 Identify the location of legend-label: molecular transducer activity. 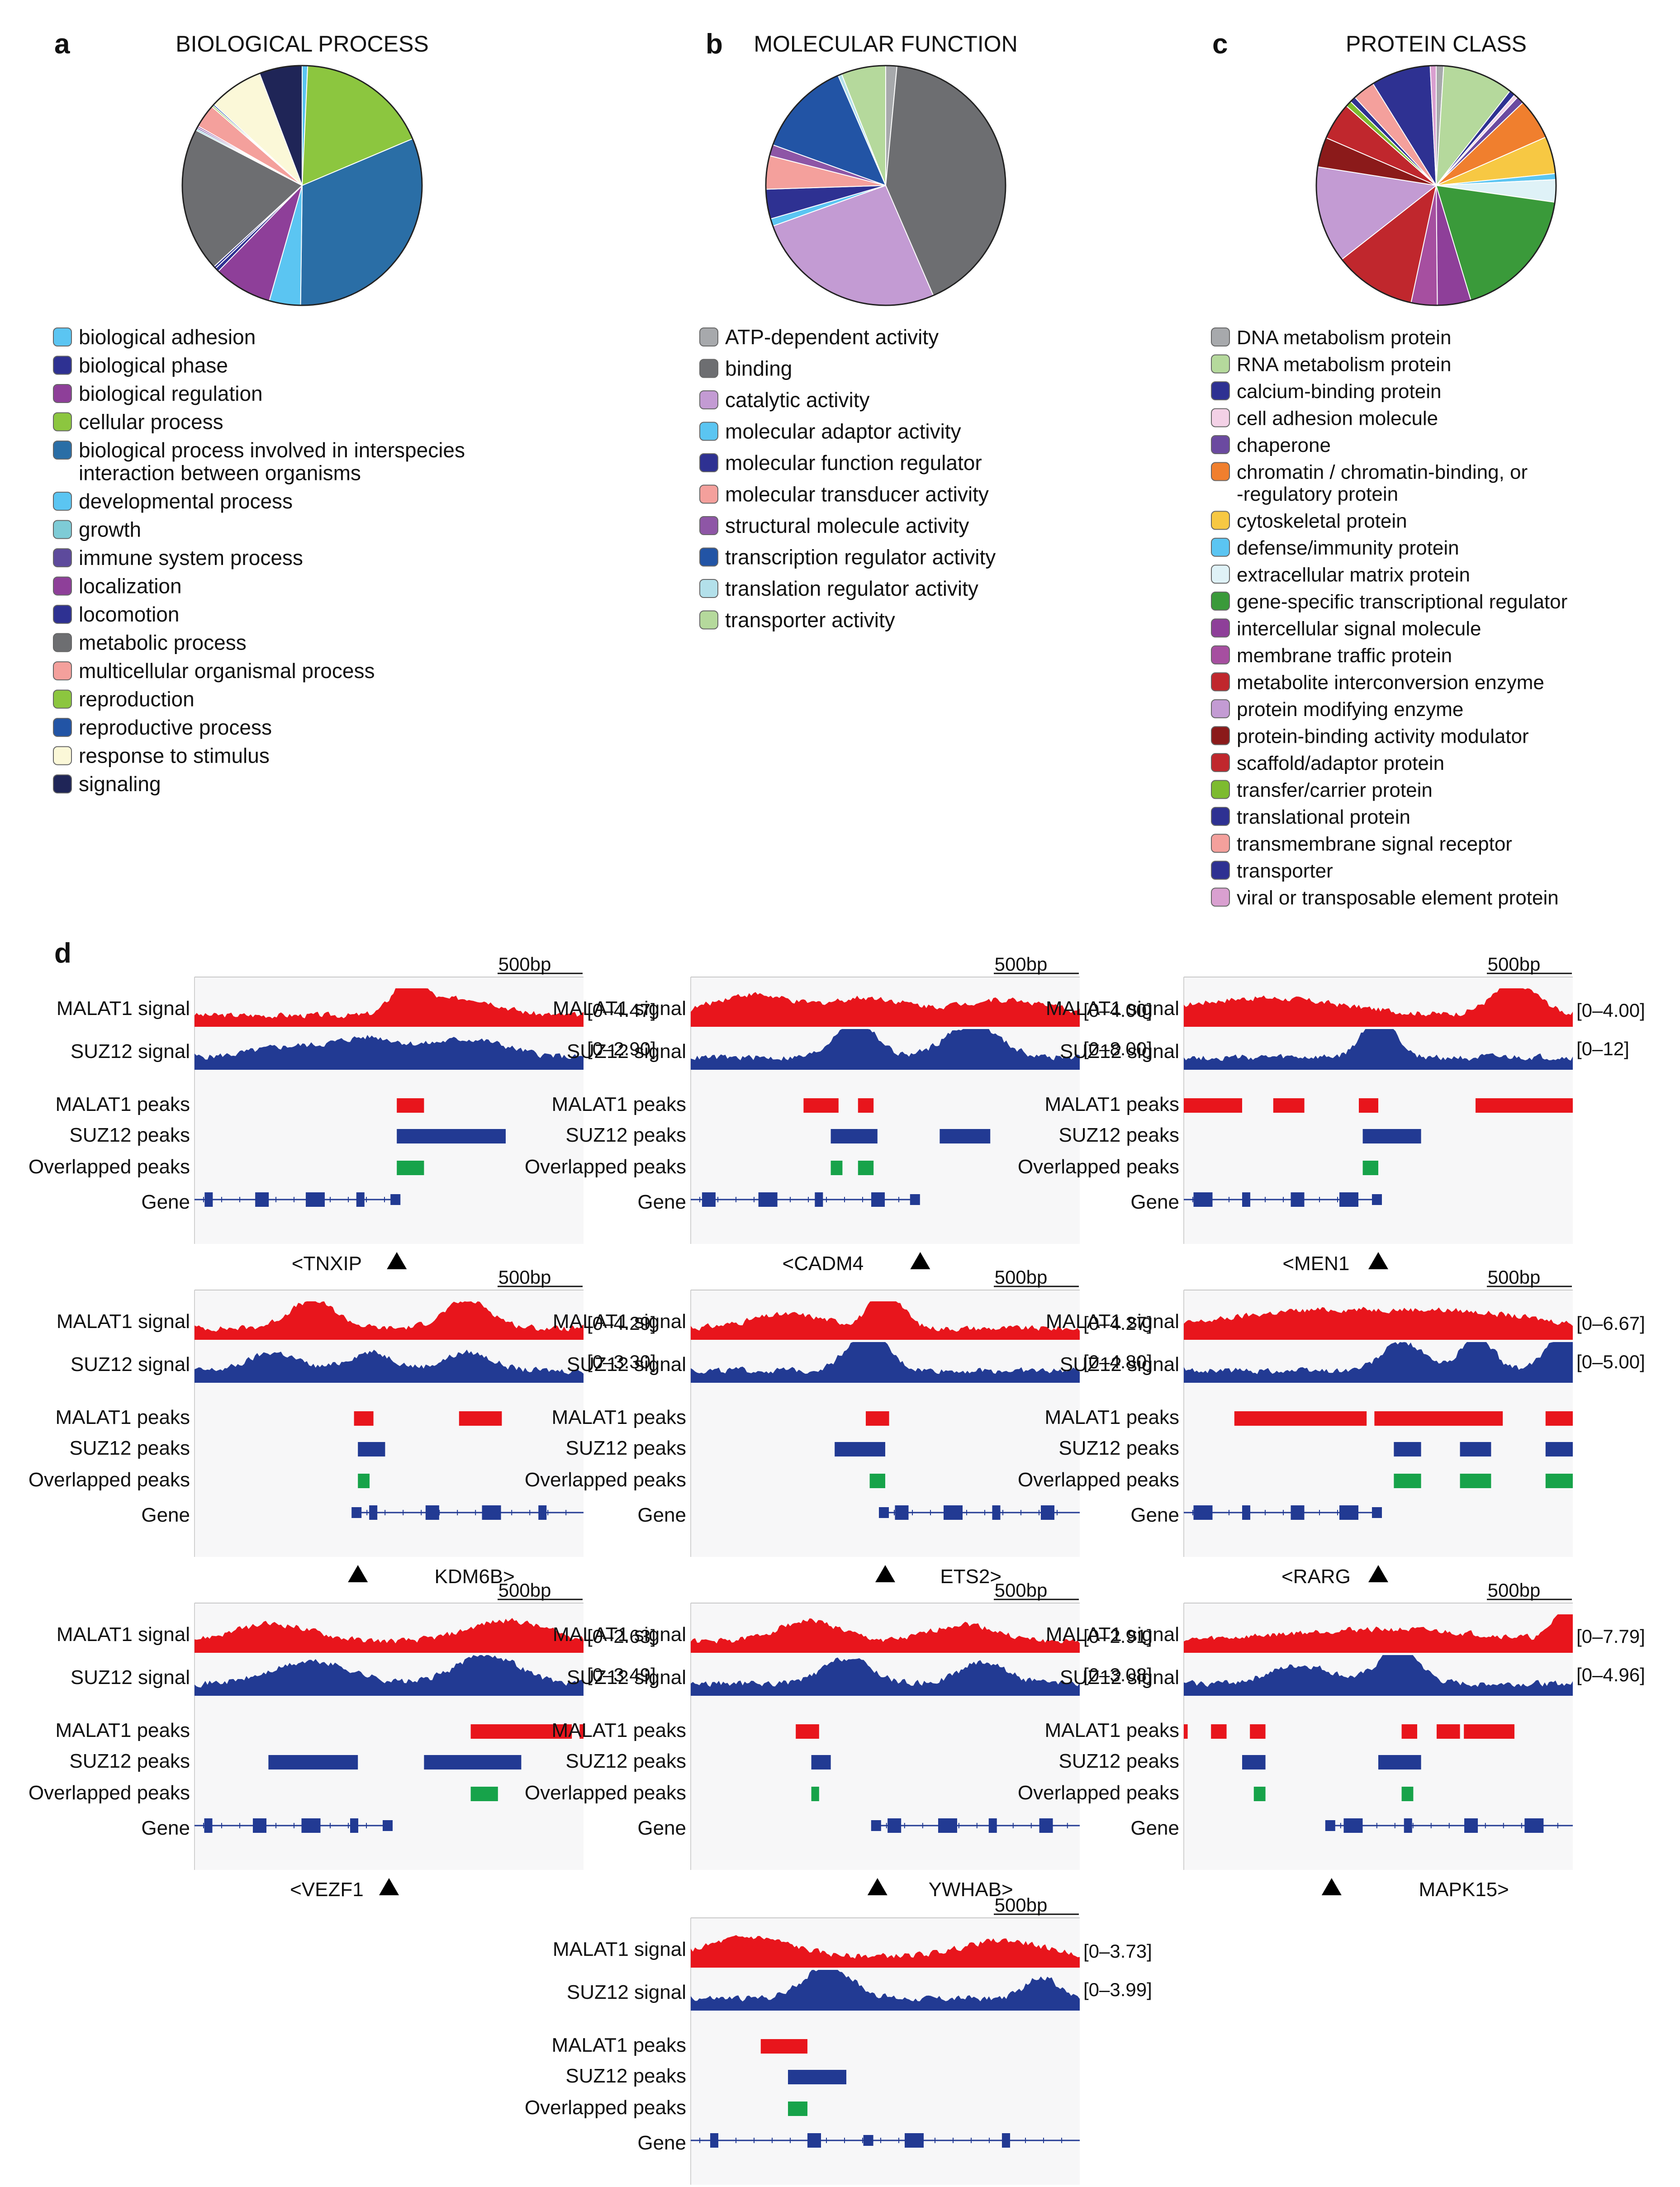
(857, 494).